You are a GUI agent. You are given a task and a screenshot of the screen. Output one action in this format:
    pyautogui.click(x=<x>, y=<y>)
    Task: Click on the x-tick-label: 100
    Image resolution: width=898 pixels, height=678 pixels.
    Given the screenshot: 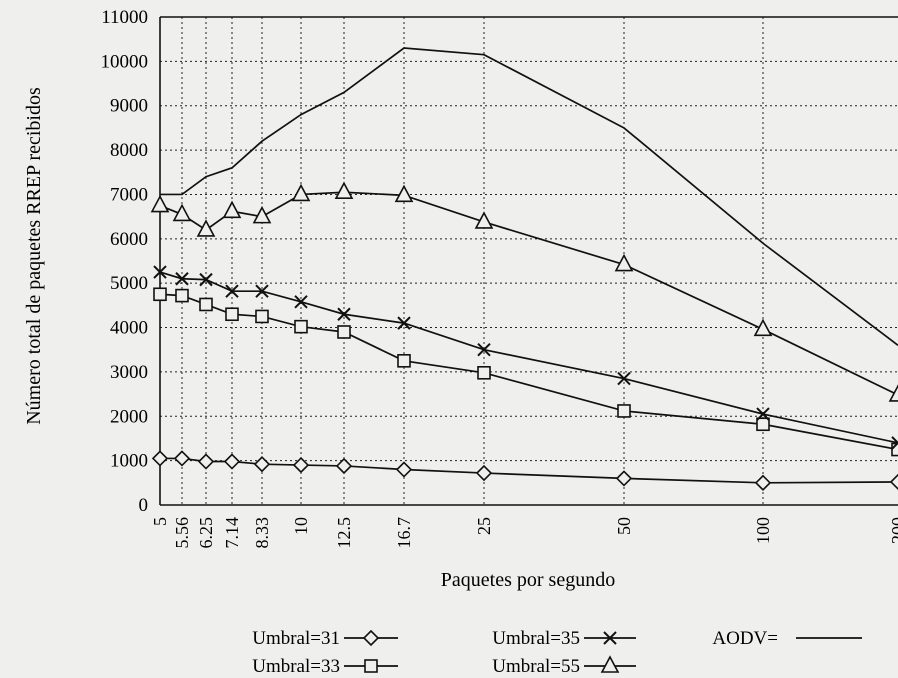 What is the action you would take?
    pyautogui.click(x=763, y=530)
    